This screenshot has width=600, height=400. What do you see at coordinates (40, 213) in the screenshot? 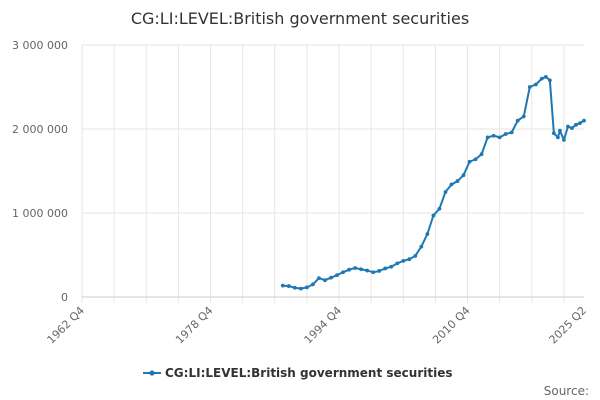
I see `y-tick-label: 1 000 000` at bounding box center [40, 213].